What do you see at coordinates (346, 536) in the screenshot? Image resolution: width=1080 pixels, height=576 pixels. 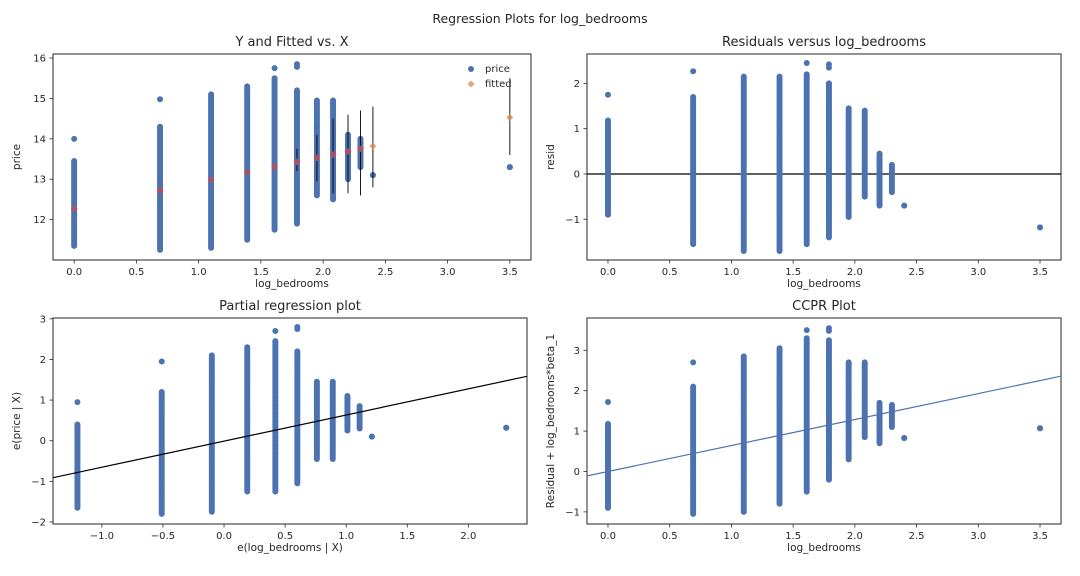 I see `partial-regression-x-tick-label: 1.0` at bounding box center [346, 536].